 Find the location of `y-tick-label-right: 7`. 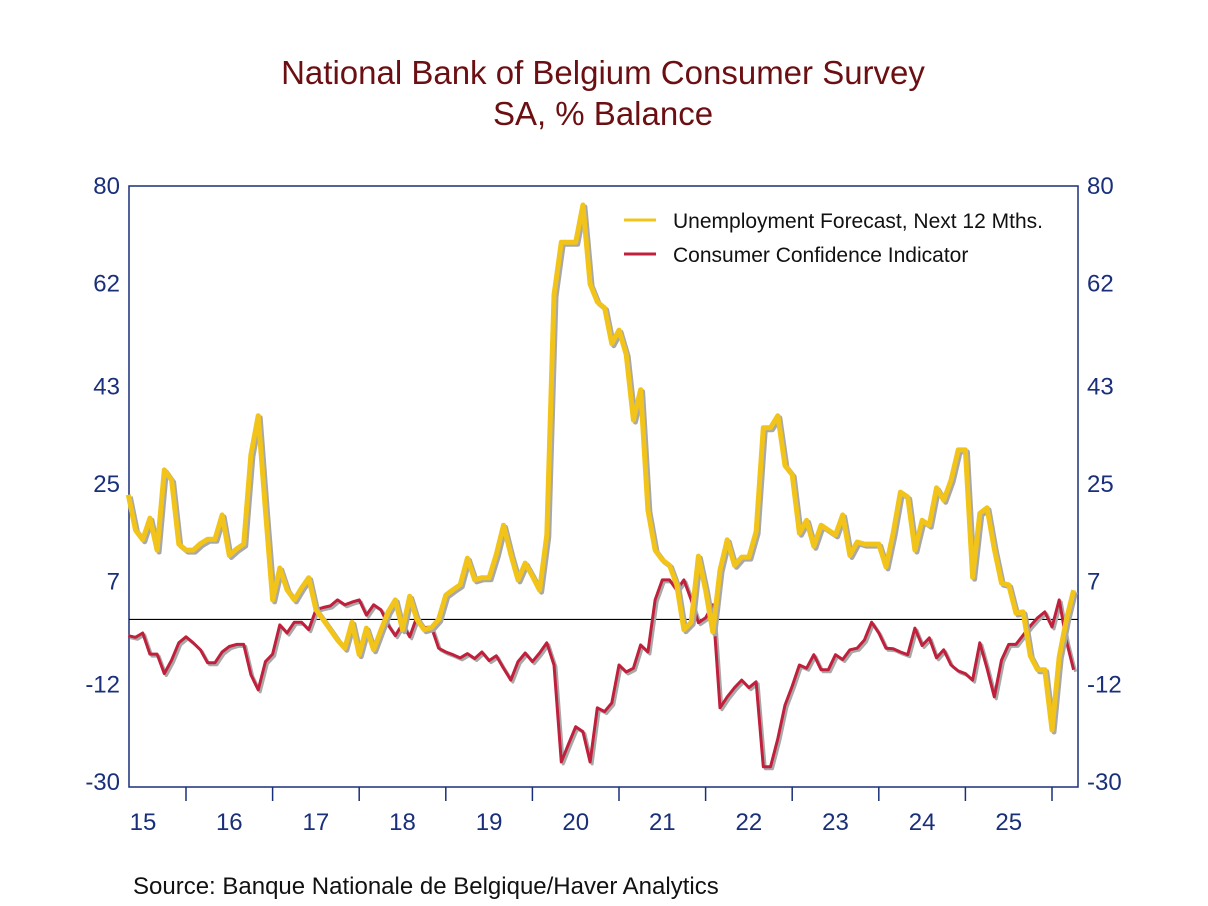

y-tick-label-right: 7 is located at coordinates (1093, 582).